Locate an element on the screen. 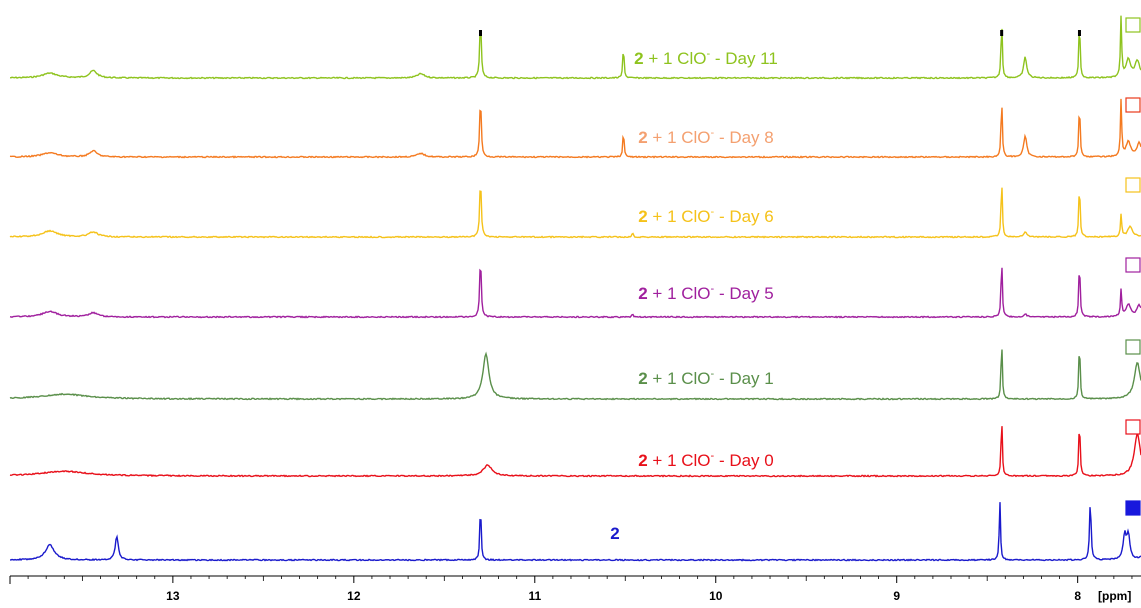  label-day: - Day 1 is located at coordinates (744, 378).